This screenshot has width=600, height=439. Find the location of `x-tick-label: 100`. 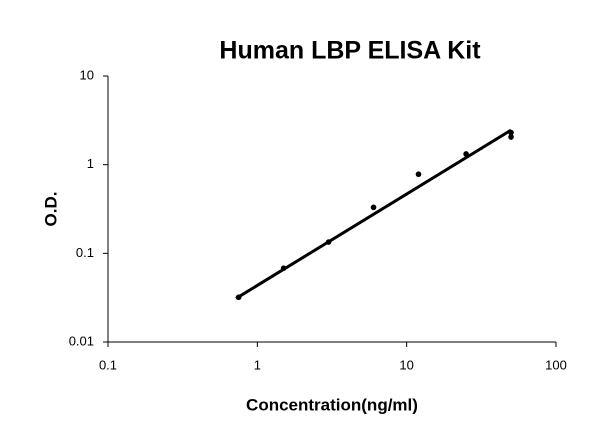

x-tick-label: 100 is located at coordinates (556, 364).